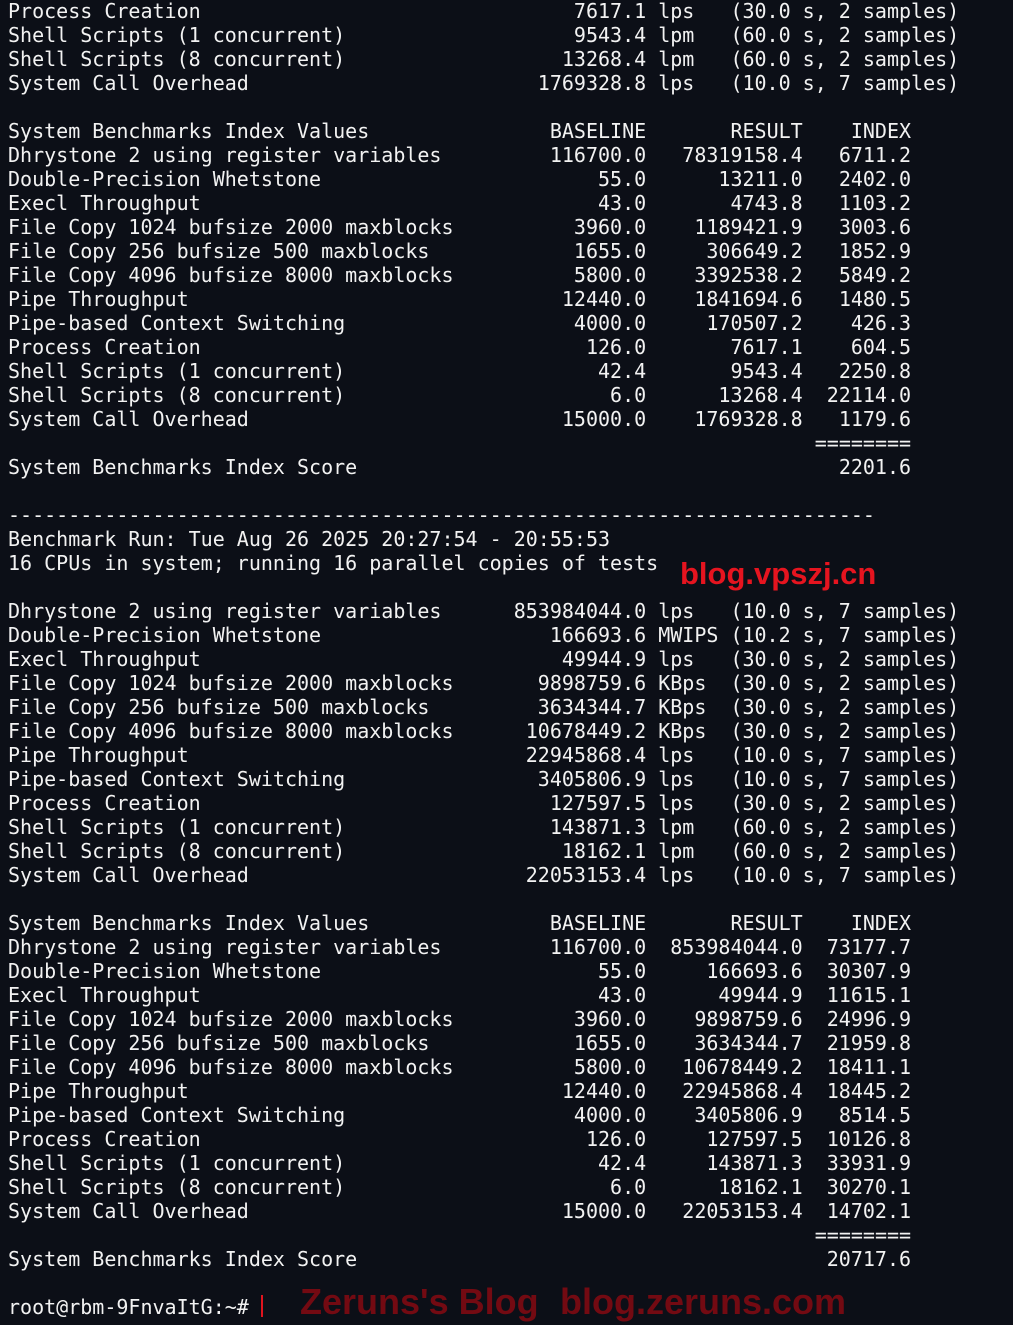 The width and height of the screenshot is (1013, 1325). Describe the element at coordinates (483, 203) in the screenshot. I see `index-row: Execl Throughput 43.0 4743.8 1103.2` at that location.